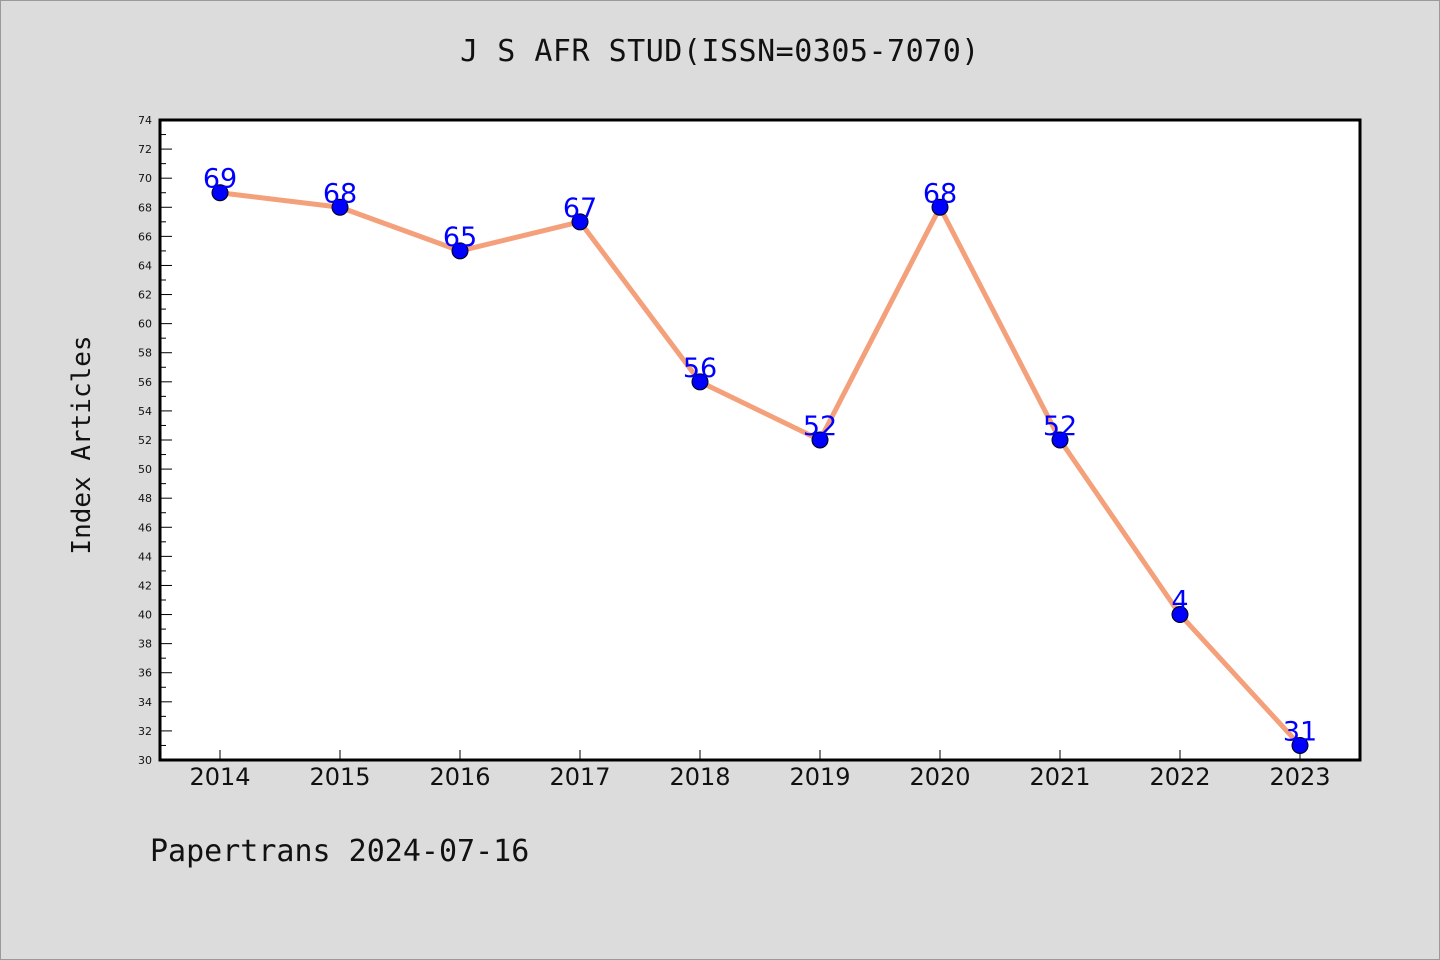 The width and height of the screenshot is (1440, 960). What do you see at coordinates (145, 382) in the screenshot?
I see `y-tick-label: 56` at bounding box center [145, 382].